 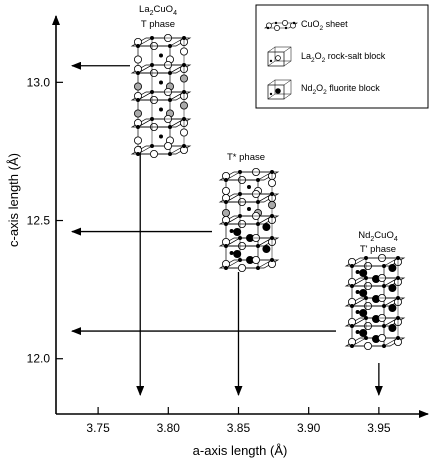 I want to click on x-tick-group: 3.75 3.80 3.85 3.90 3.95, so click(x=238, y=421).